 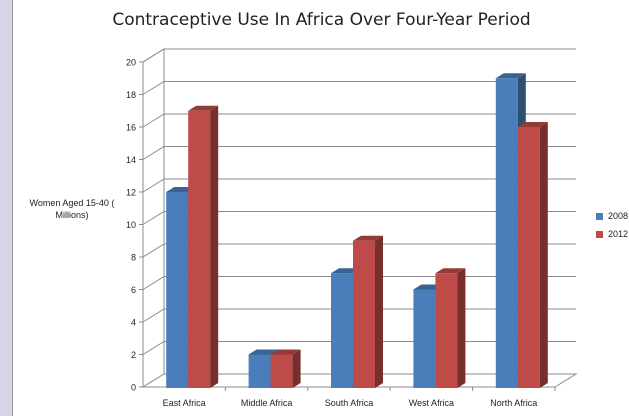 I want to click on x-tick-label: West Africa, so click(x=431, y=403).